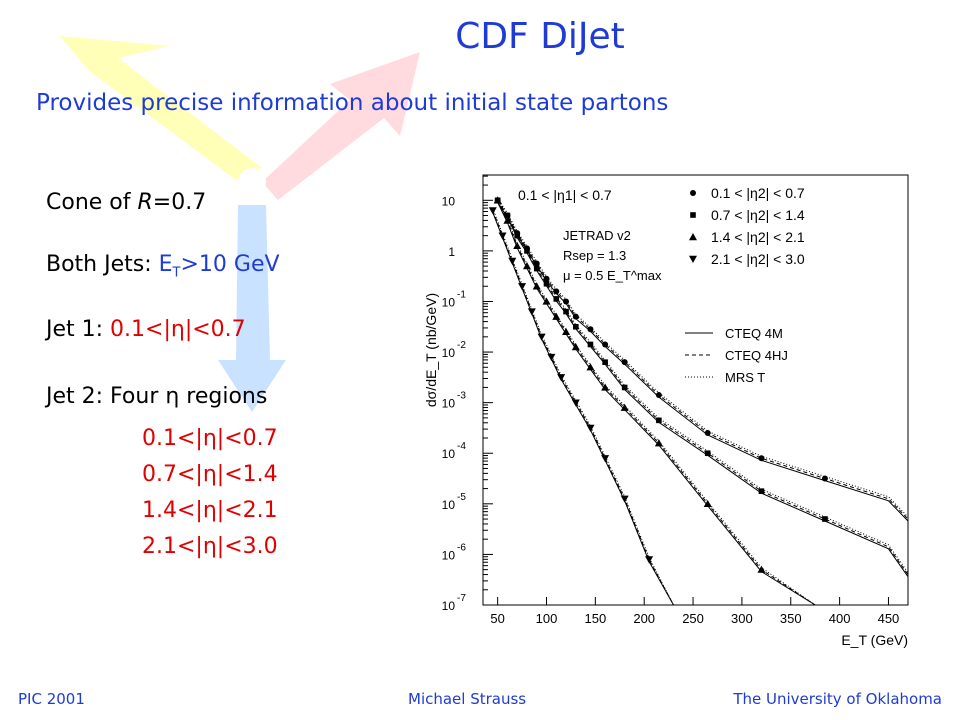  Describe the element at coordinates (597, 235) in the screenshot. I see `annotation-generator: JETRAD v2` at that location.